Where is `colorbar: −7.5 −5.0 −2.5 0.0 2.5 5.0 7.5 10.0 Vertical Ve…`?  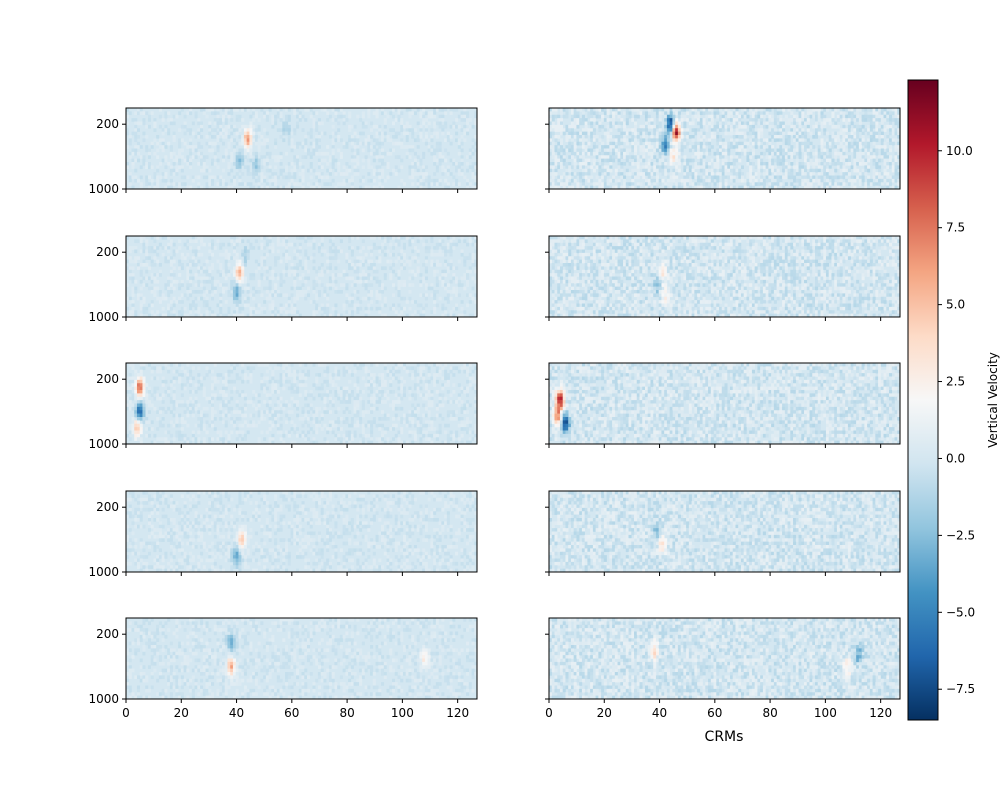 colorbar: −7.5 −5.0 −2.5 0.0 2.5 5.0 7.5 10.0 Vertical Ve… is located at coordinates (953, 400).